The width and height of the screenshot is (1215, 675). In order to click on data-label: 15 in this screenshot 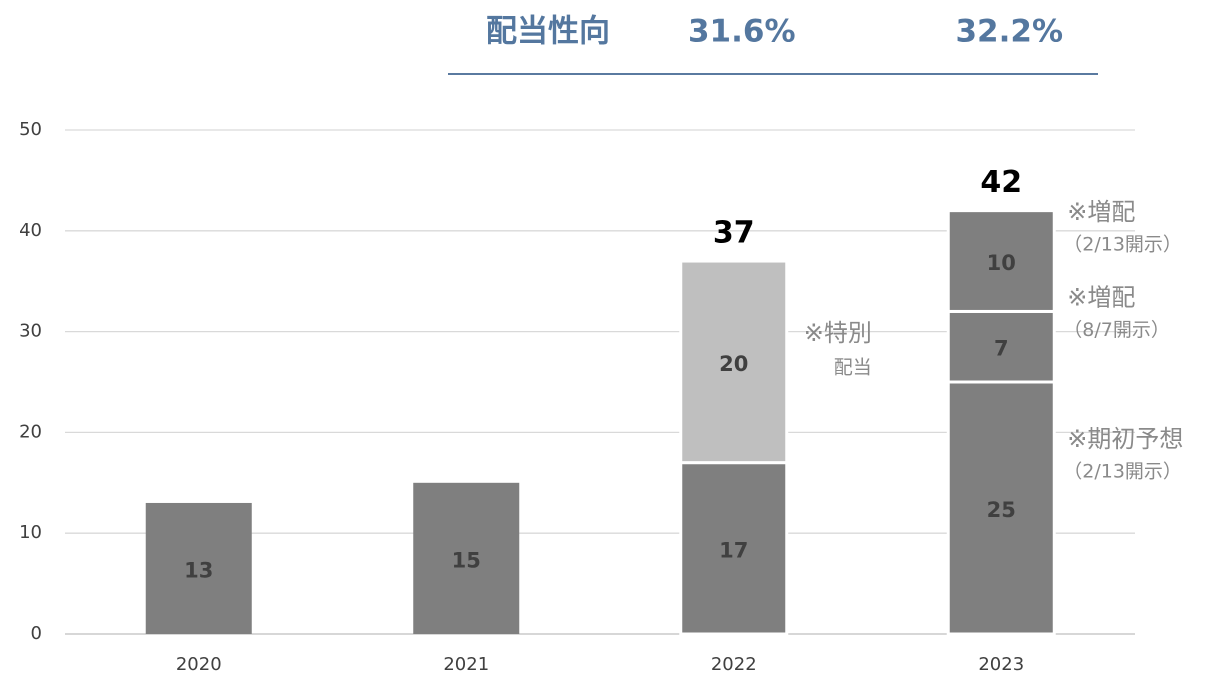, I will do `click(466, 560)`.